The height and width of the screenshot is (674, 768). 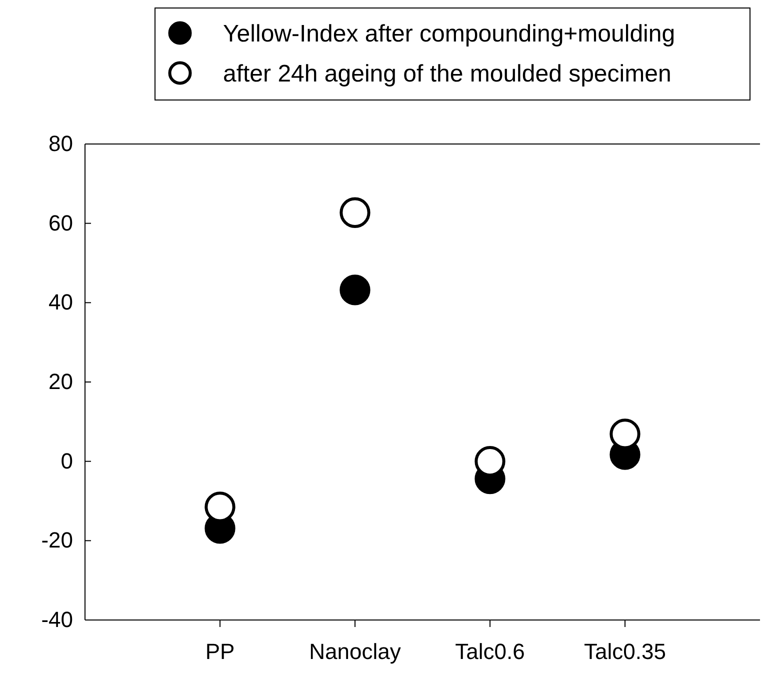 What do you see at coordinates (57, 619) in the screenshot?
I see `y-tick-label: -40` at bounding box center [57, 619].